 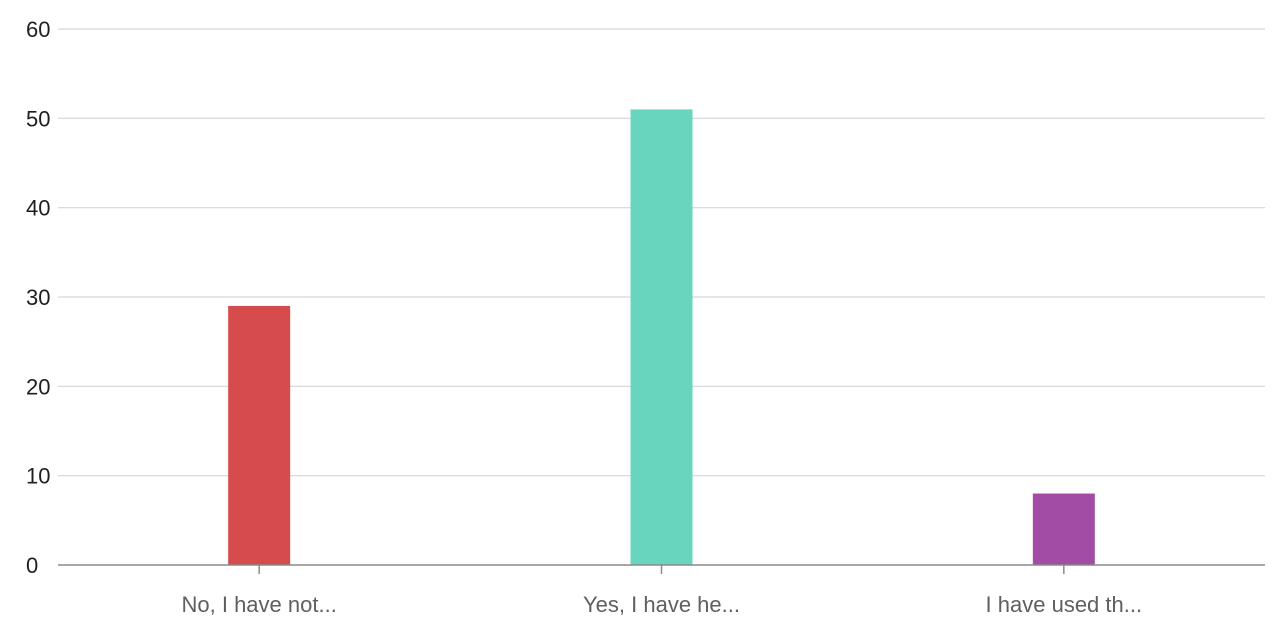 I want to click on y-tick-label-10: 10, so click(x=38, y=476).